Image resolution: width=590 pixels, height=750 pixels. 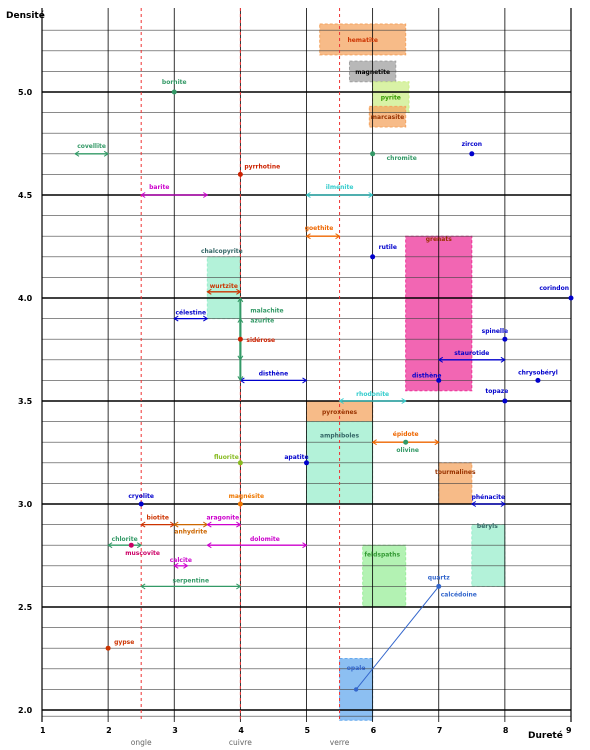 I want to click on vrange-label-0: malachite, so click(x=266, y=310).